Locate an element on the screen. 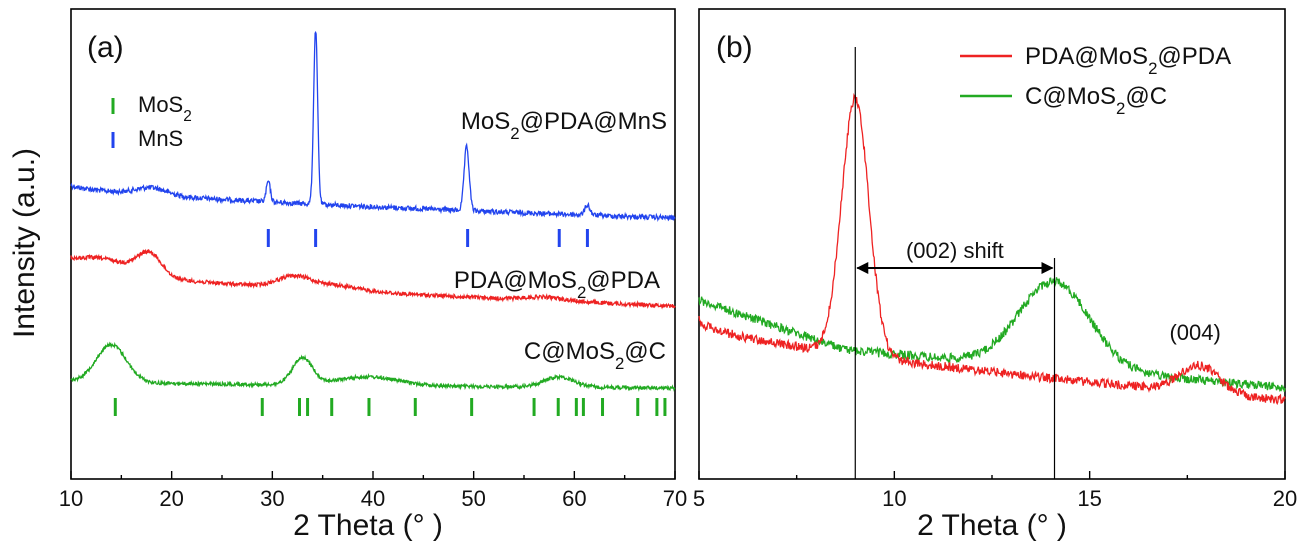 The width and height of the screenshot is (1299, 549). panel-b-x-tick-label: 10 is located at coordinates (894, 498).